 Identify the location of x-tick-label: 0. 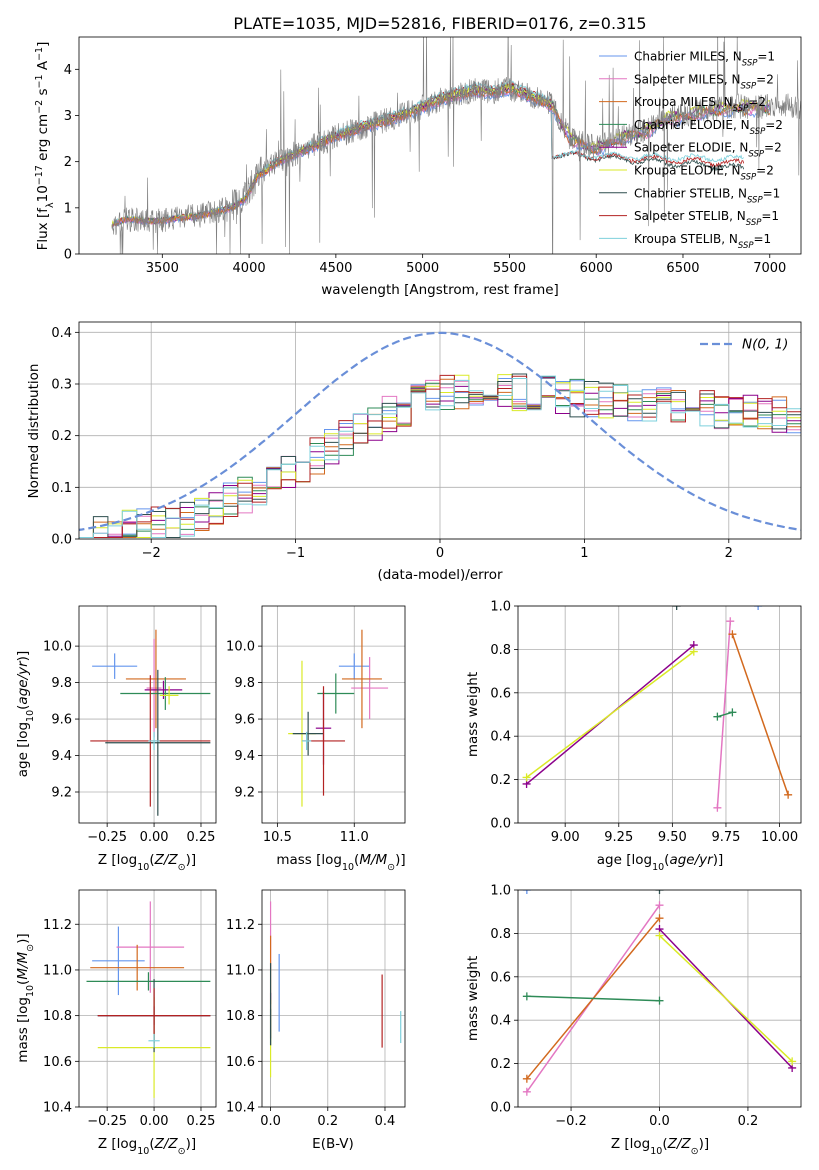
(440, 553).